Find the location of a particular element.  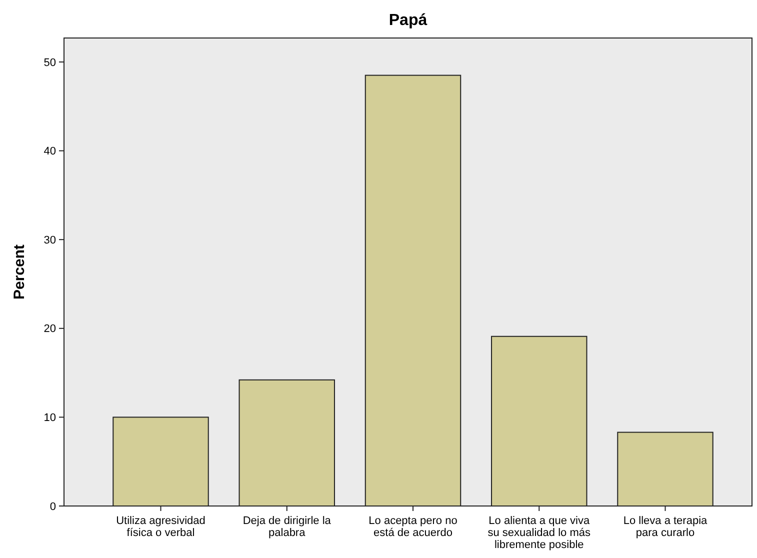

y-tick-label: 50 is located at coordinates (50, 62).